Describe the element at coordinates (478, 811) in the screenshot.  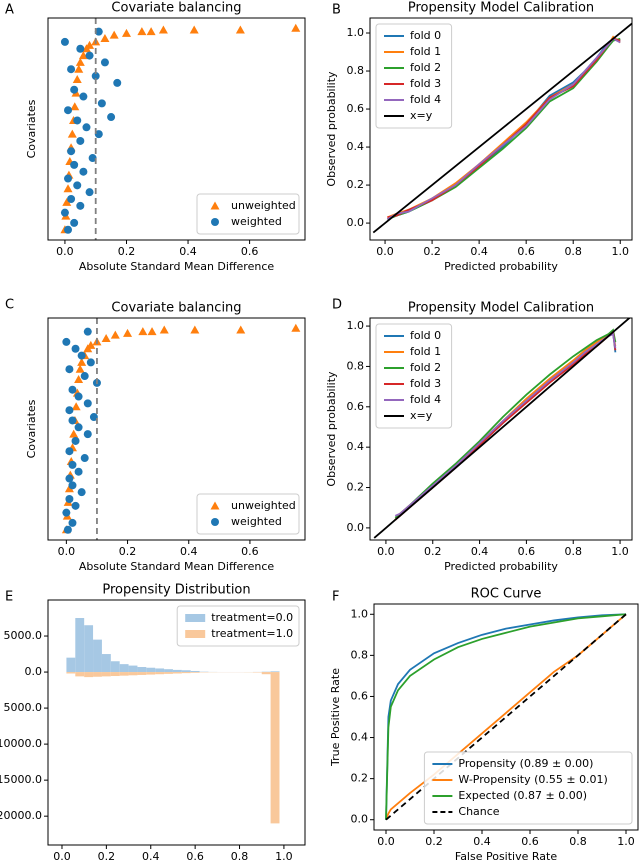
I see `legend-label: Chance` at that location.